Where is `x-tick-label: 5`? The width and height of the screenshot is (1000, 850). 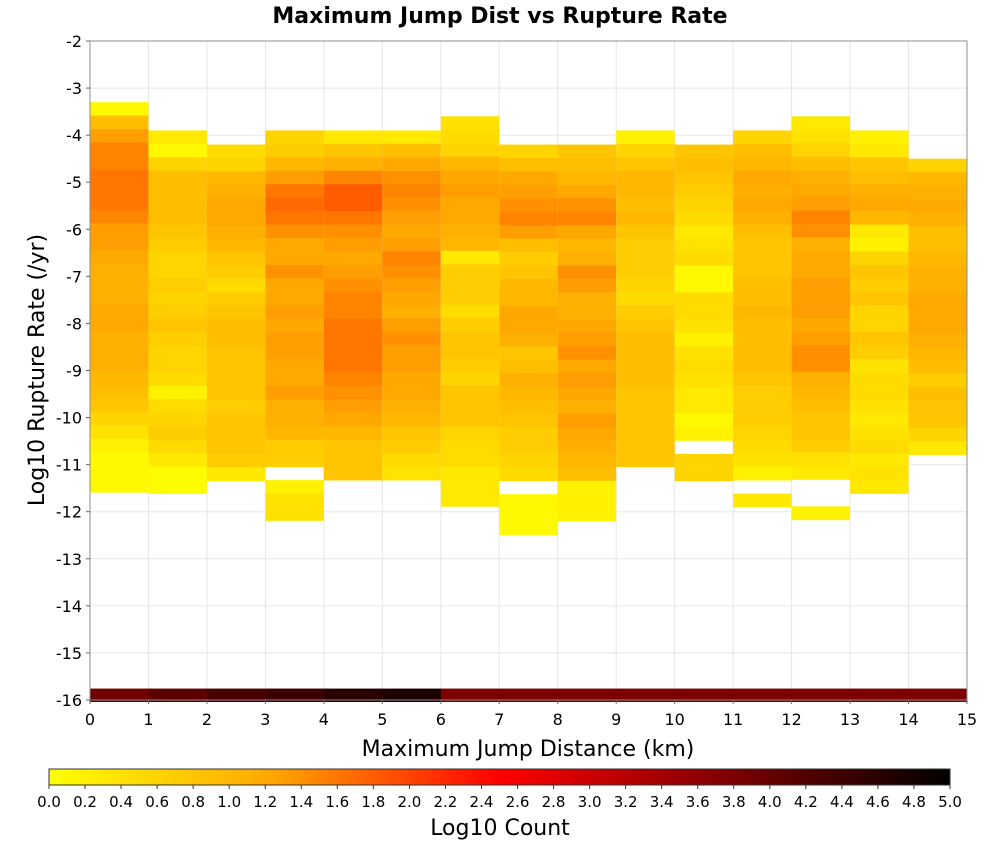 x-tick-label: 5 is located at coordinates (382, 719).